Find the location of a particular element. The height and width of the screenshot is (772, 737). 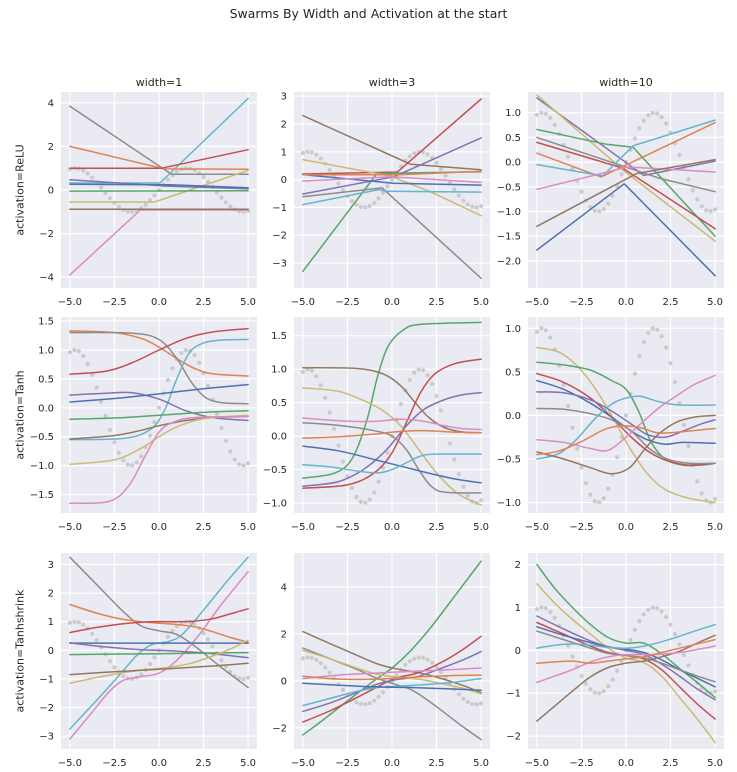

subplot-relu-w3: 3 2 1 0 −1 −2 −3 −5.0 −2.5 0.0 2.5 5.0 is located at coordinates (381, 200).